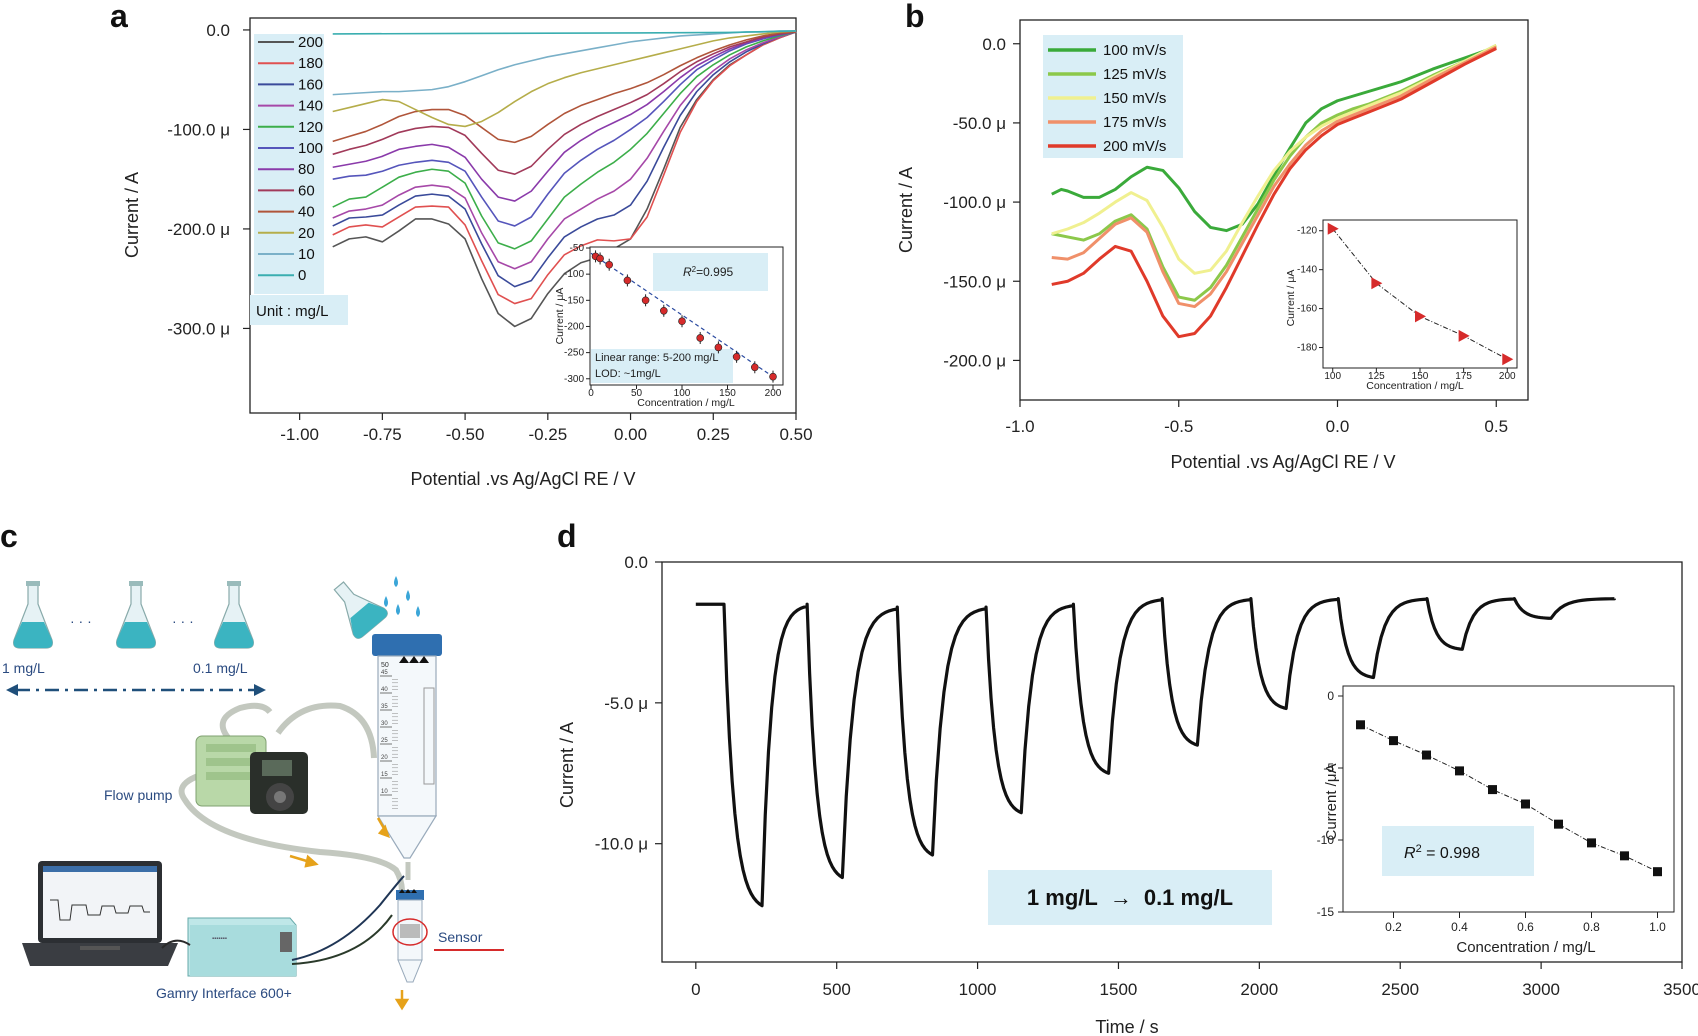 This screenshot has width=1698, height=1036. I want to click on panel-b-inset-ytick-label: -120, so click(1307, 231).